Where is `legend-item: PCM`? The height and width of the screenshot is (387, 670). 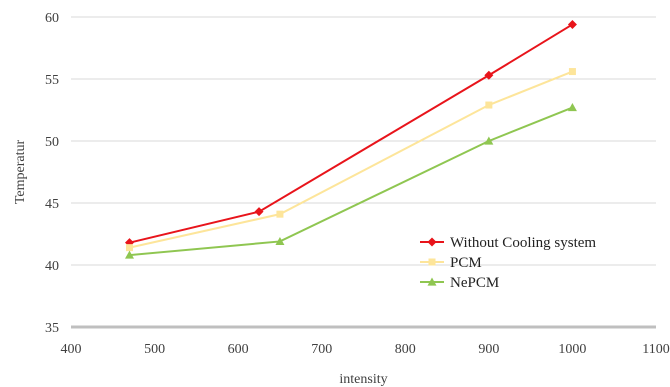
legend-item: PCM is located at coordinates (451, 263).